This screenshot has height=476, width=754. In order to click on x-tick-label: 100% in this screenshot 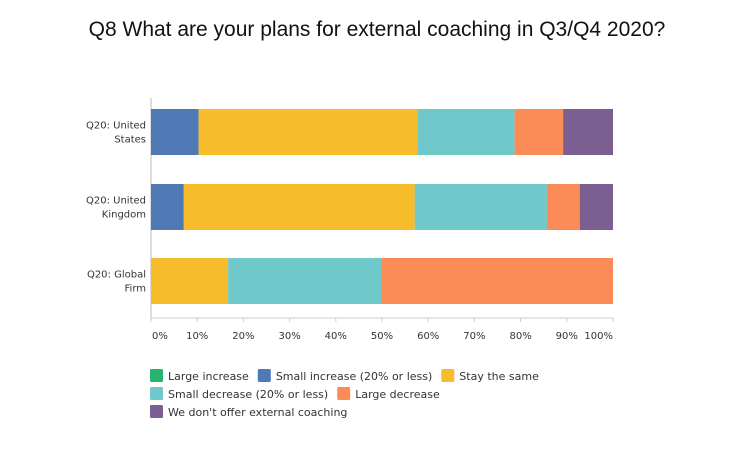, I will do `click(598, 336)`.